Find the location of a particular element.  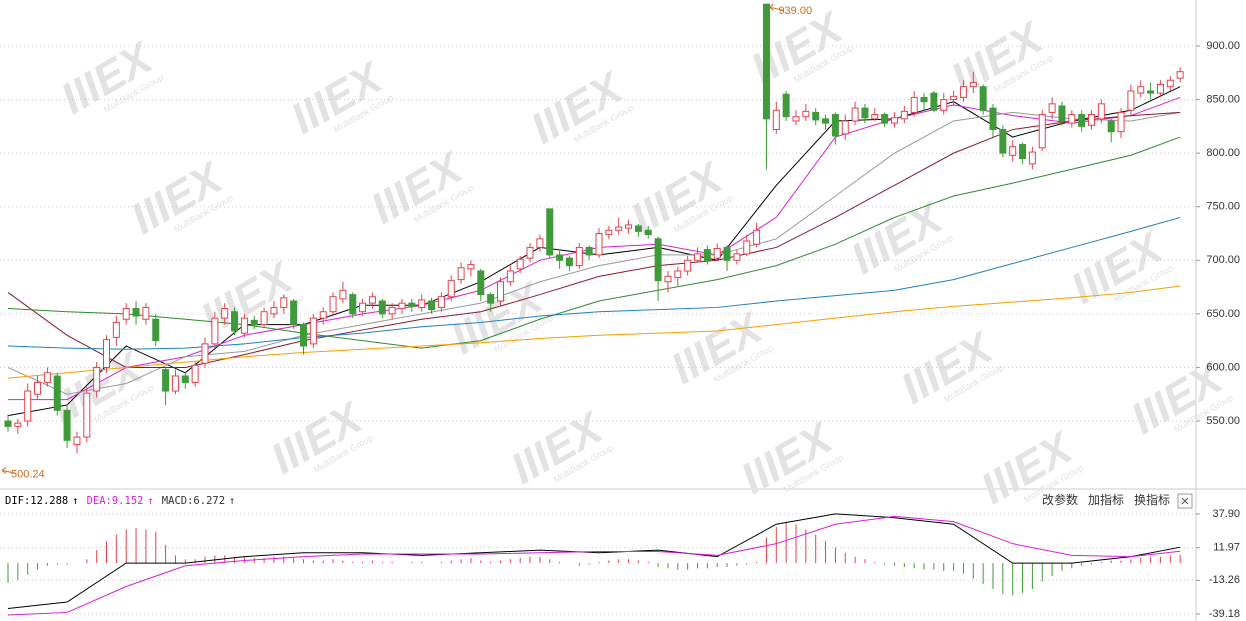

indicator-button: 加指标 is located at coordinates (1106, 499).